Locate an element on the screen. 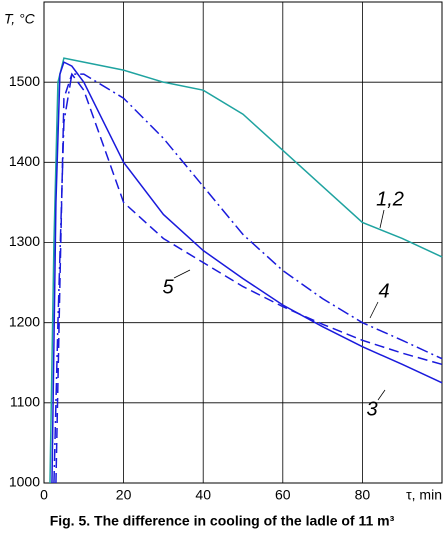  y-axis-label: T, °C is located at coordinates (20, 19).